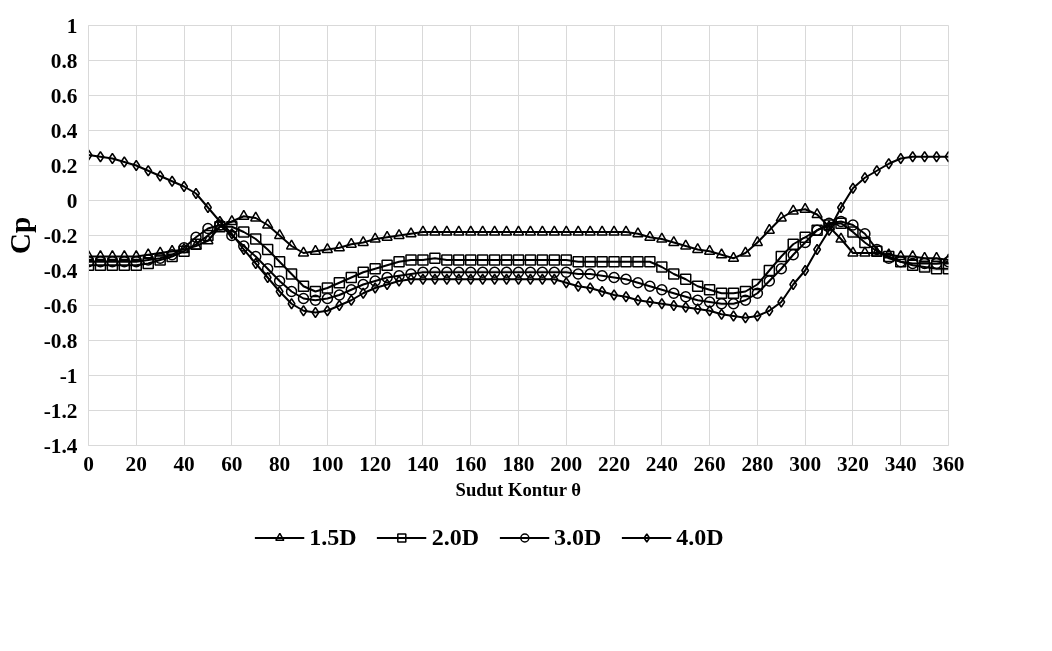 The image size is (1052, 651). What do you see at coordinates (375, 463) in the screenshot?
I see `x-tick-label: 120` at bounding box center [375, 463].